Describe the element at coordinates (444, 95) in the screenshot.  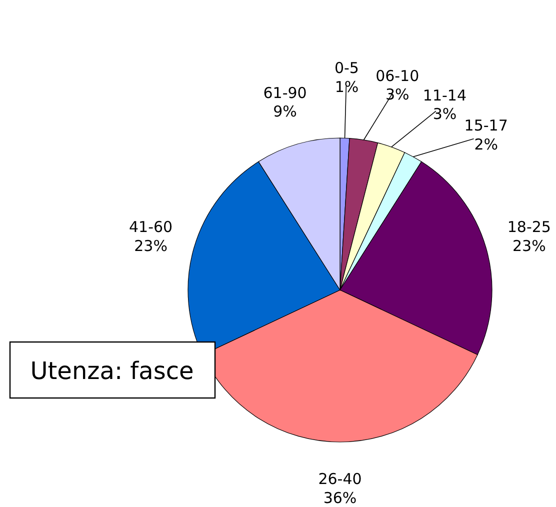
I see `slice-label: 11-14` at that location.